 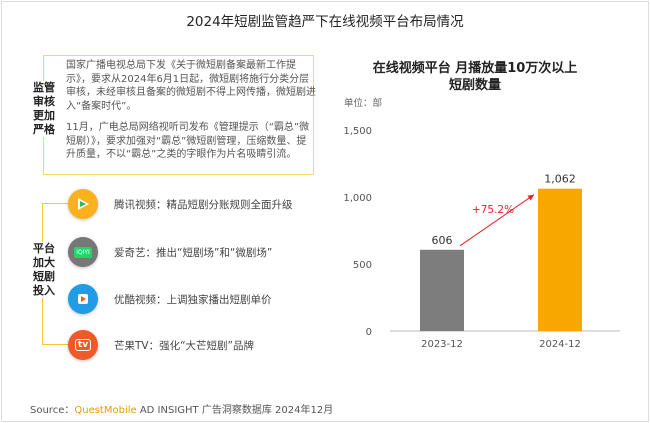 I want to click on platform-text: 爱奇艺：推出“短剧场”和“微剧场”, so click(x=193, y=252).